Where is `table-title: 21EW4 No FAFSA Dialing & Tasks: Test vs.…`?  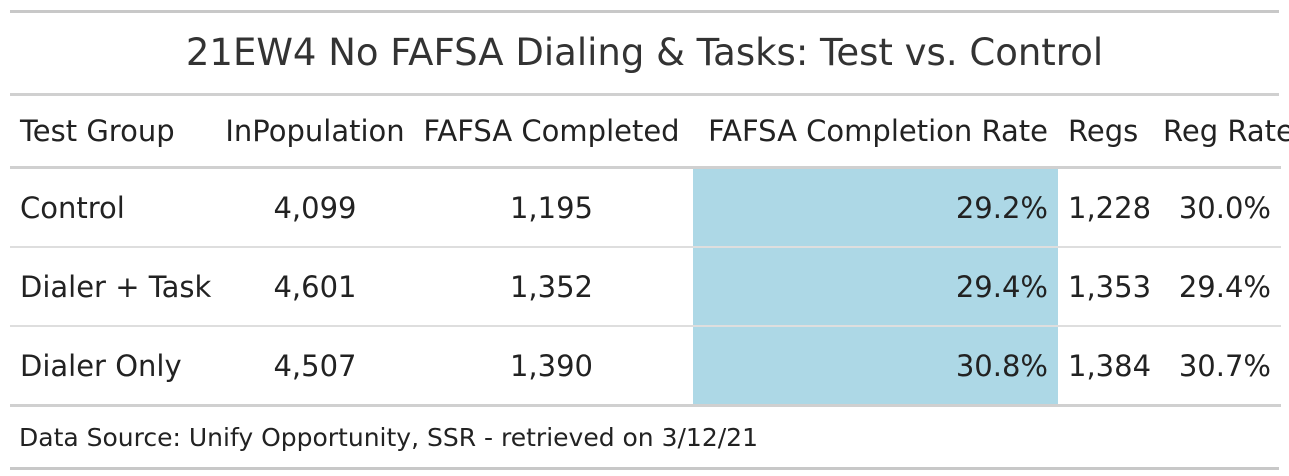 table-title: 21EW4 No FAFSA Dialing & Tasks: Test vs.… is located at coordinates (644, 52).